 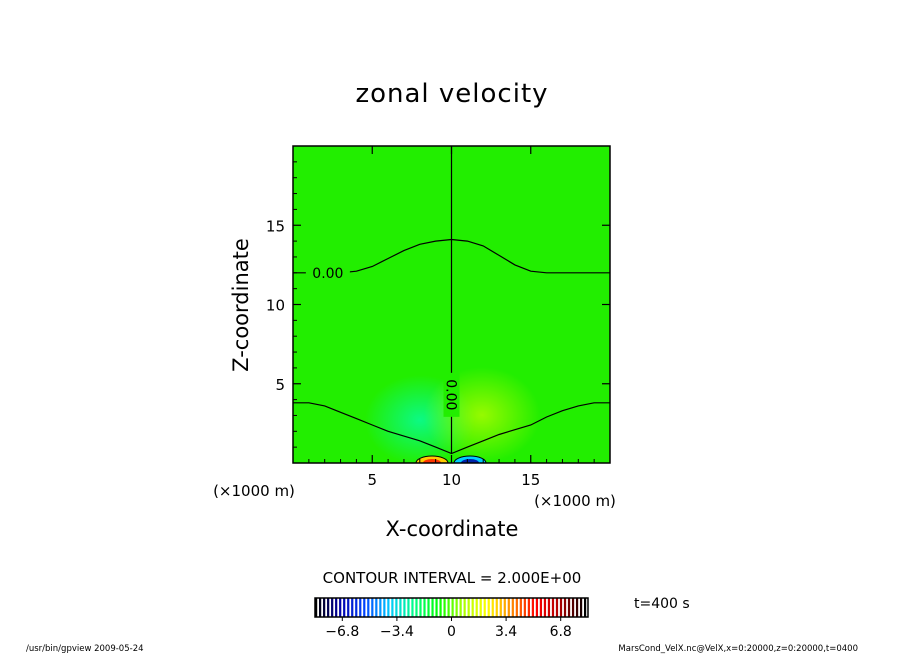 I want to click on colorbar-tick-label: 3.4, so click(x=506, y=632).